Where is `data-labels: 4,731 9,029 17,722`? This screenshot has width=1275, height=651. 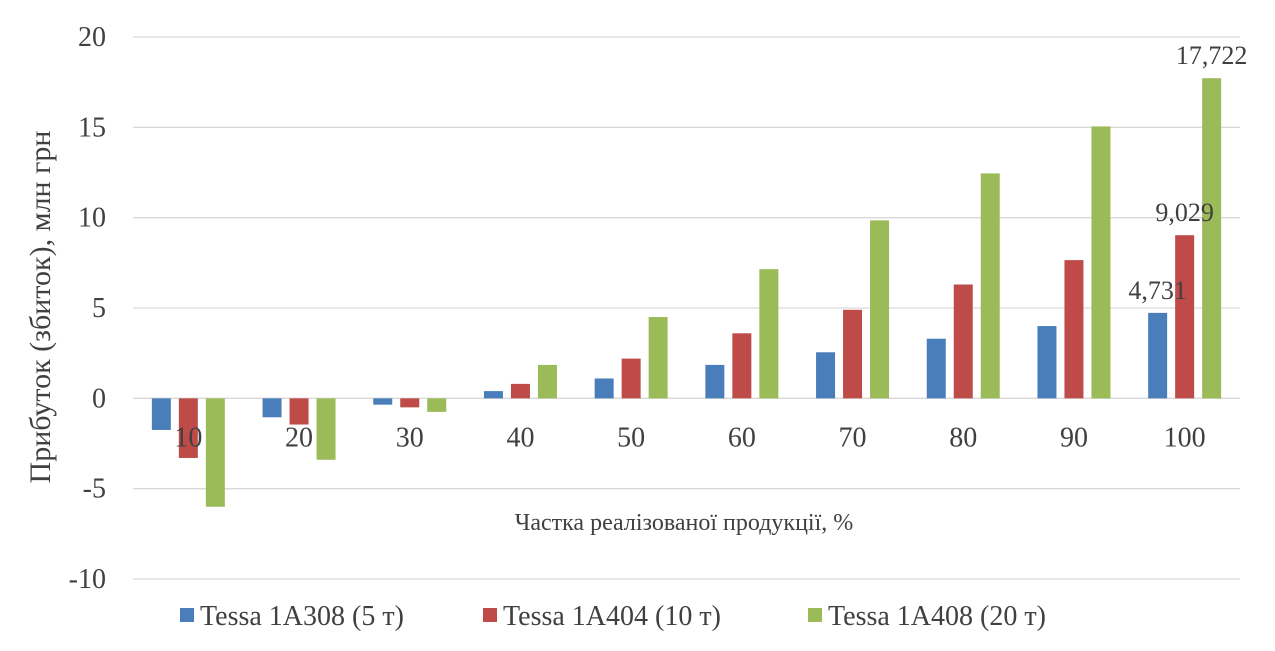 data-labels: 4,731 9,029 17,722 is located at coordinates (1187, 173).